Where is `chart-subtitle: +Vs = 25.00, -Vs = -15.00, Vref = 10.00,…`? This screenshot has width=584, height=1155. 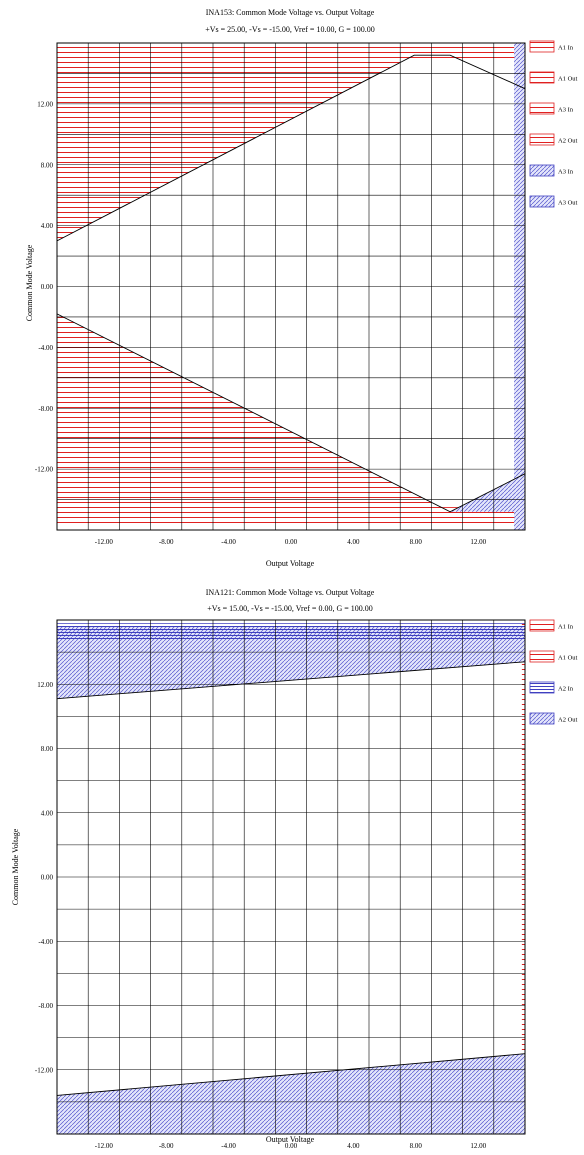 chart-subtitle: +Vs = 25.00, -Vs = -15.00, Vref = 10.00,… is located at coordinates (289, 29).